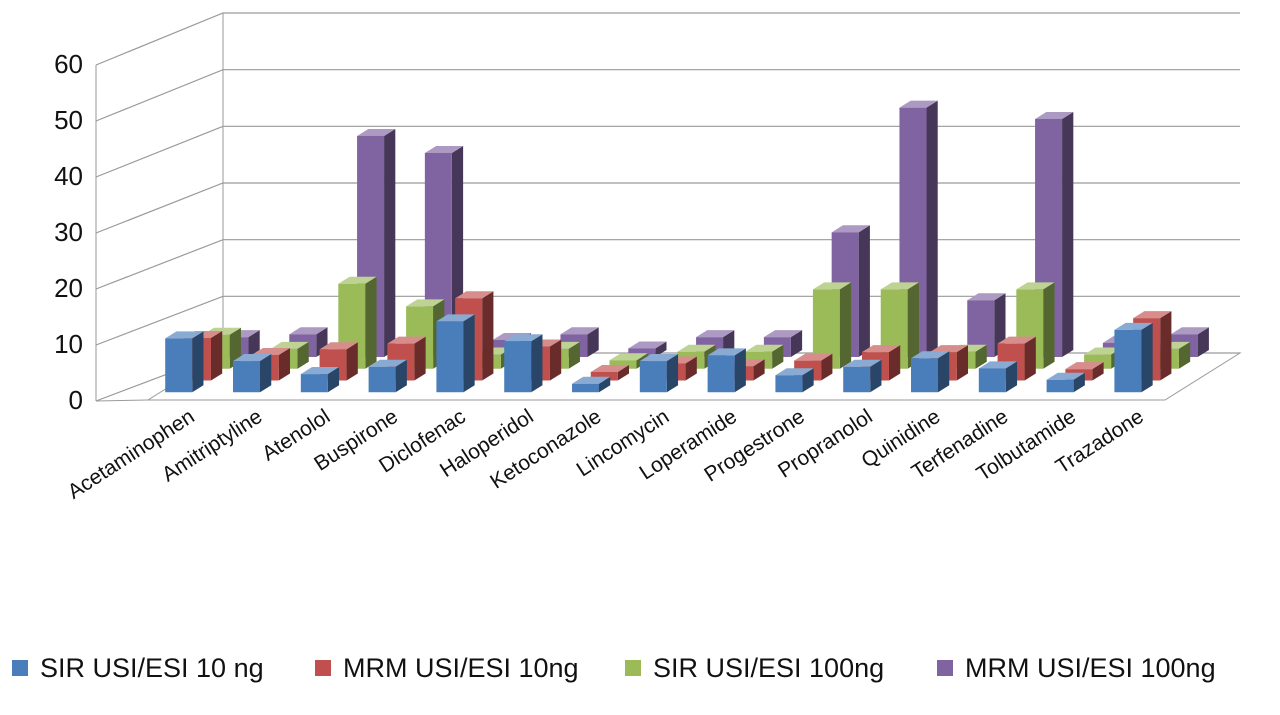 This screenshot has height=715, width=1280. Describe the element at coordinates (122, 400) in the screenshot. I see `floor-left-edge` at that location.